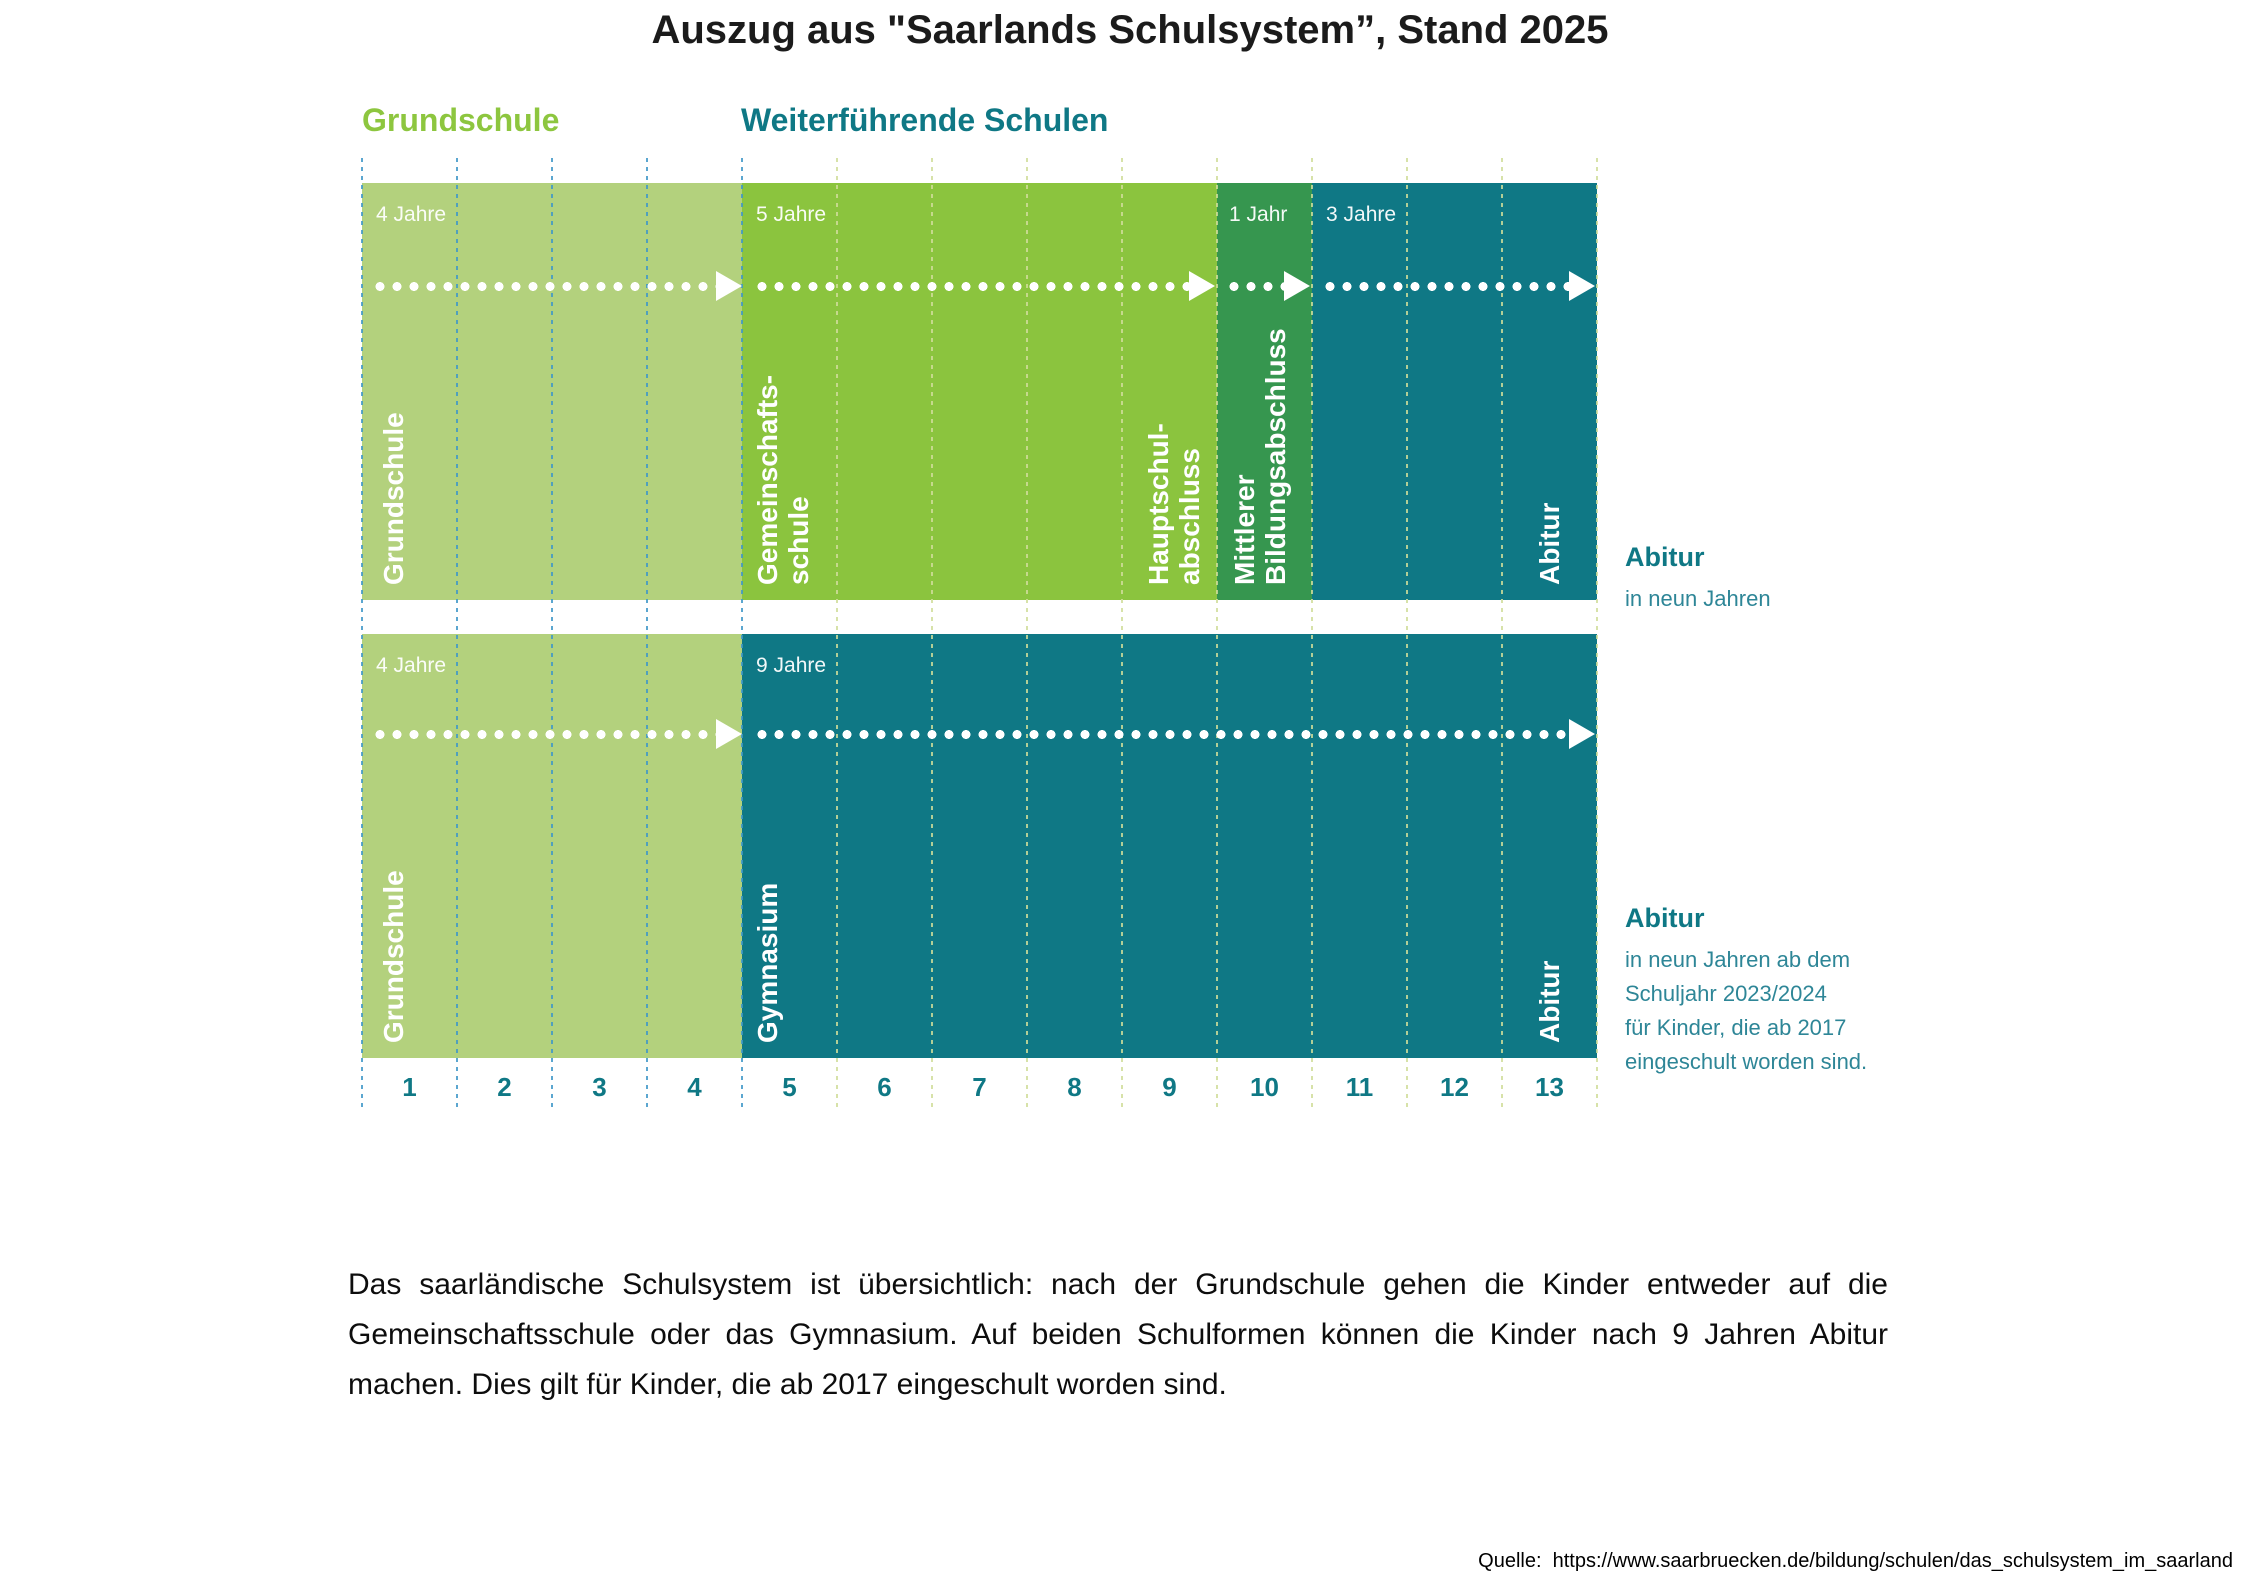 The width and height of the screenshot is (2245, 1587). Describe the element at coordinates (1698, 579) in the screenshot. I see `annotation-abitur-top: Abitur in neun Jahren` at that location.